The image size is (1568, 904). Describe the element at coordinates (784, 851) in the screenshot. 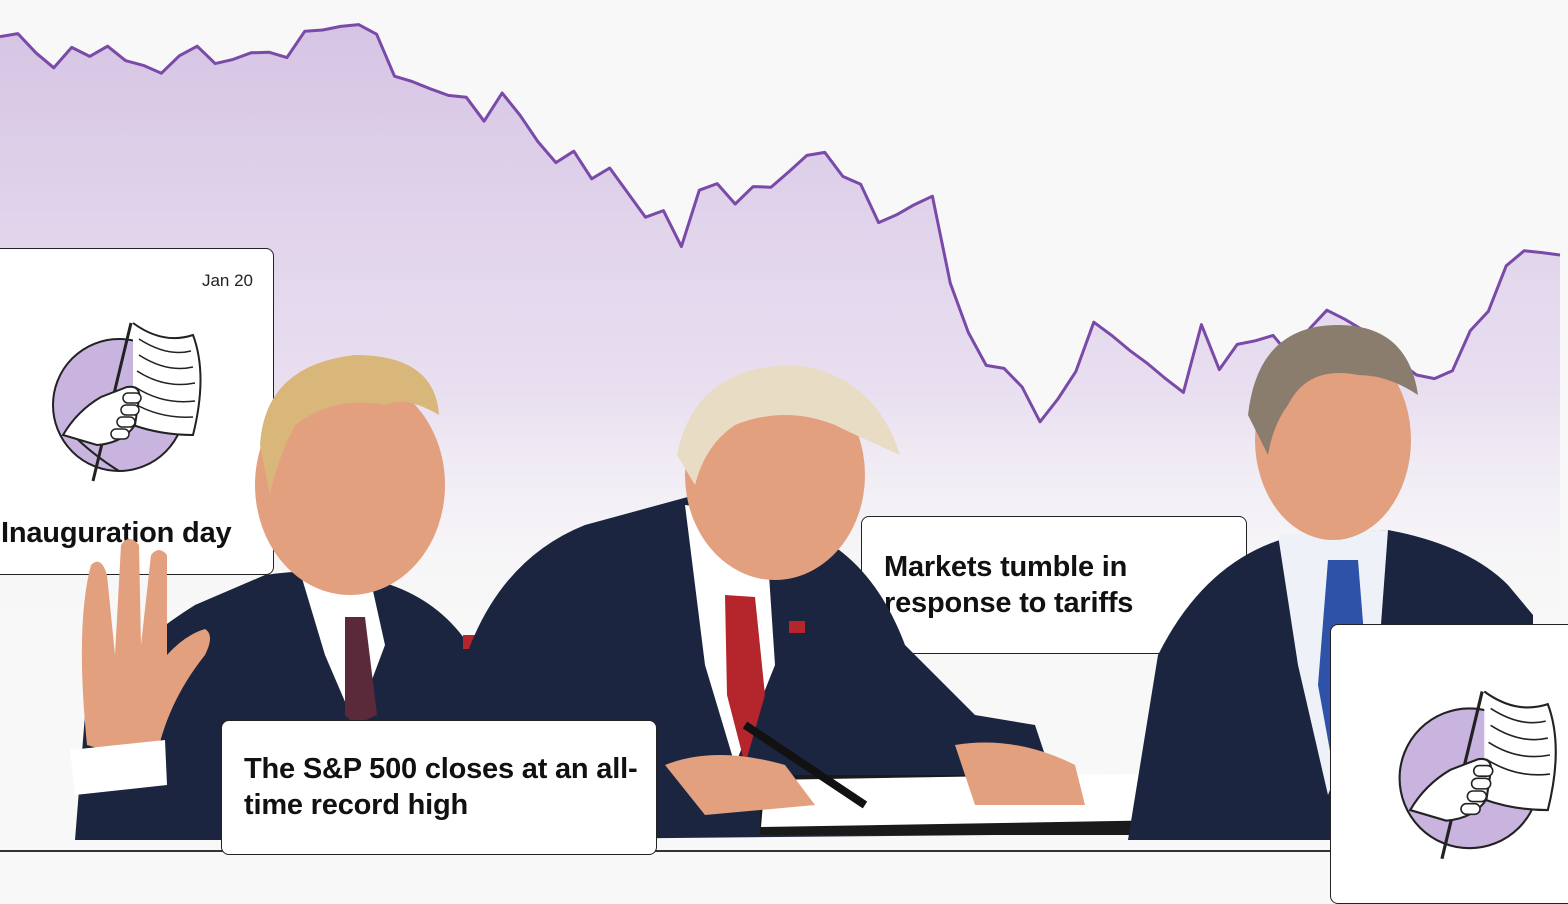

I see `chart-baseline` at that location.